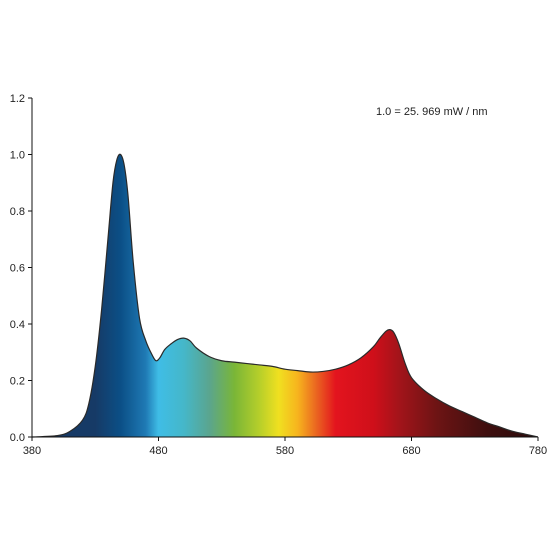 The width and height of the screenshot is (550, 550). What do you see at coordinates (17, 269) in the screenshot?
I see `y-tick-label: 0.6` at bounding box center [17, 269].